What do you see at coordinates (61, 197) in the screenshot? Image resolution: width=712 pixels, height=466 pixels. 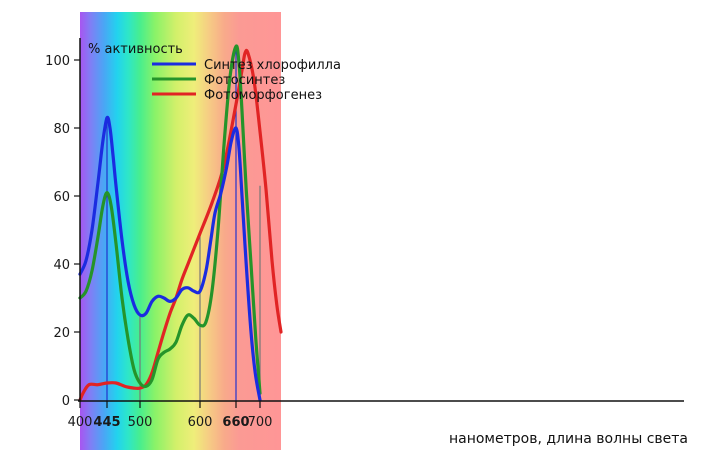 I see `y-tick-label: 60` at bounding box center [61, 197].